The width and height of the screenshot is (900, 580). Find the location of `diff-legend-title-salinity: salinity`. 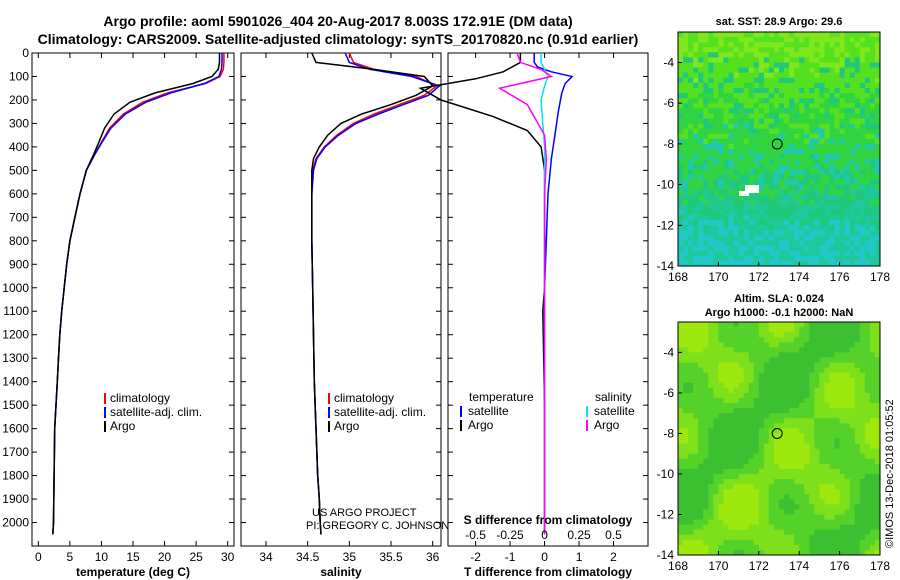

diff-legend-title-salinity: salinity is located at coordinates (613, 397).